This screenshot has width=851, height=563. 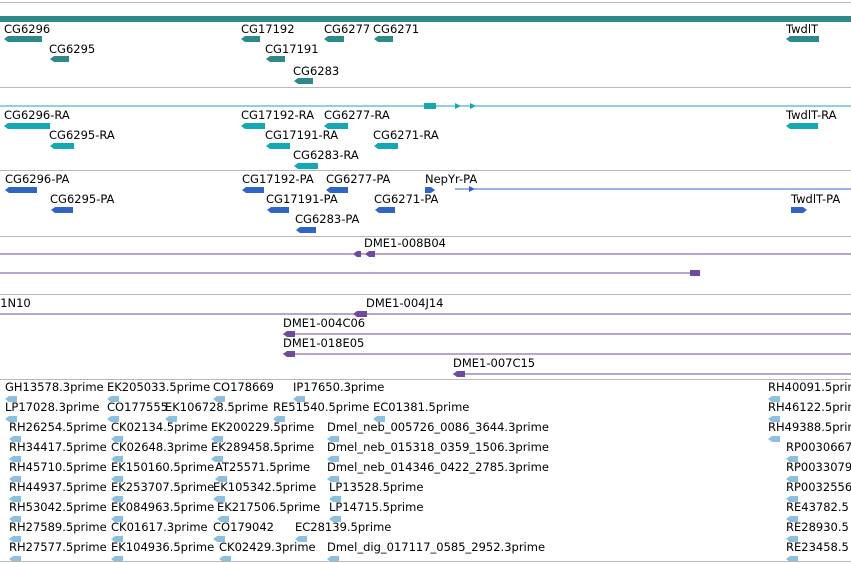 What do you see at coordinates (265, 487) in the screenshot?
I see `est-label: EK105342.5prime` at bounding box center [265, 487].